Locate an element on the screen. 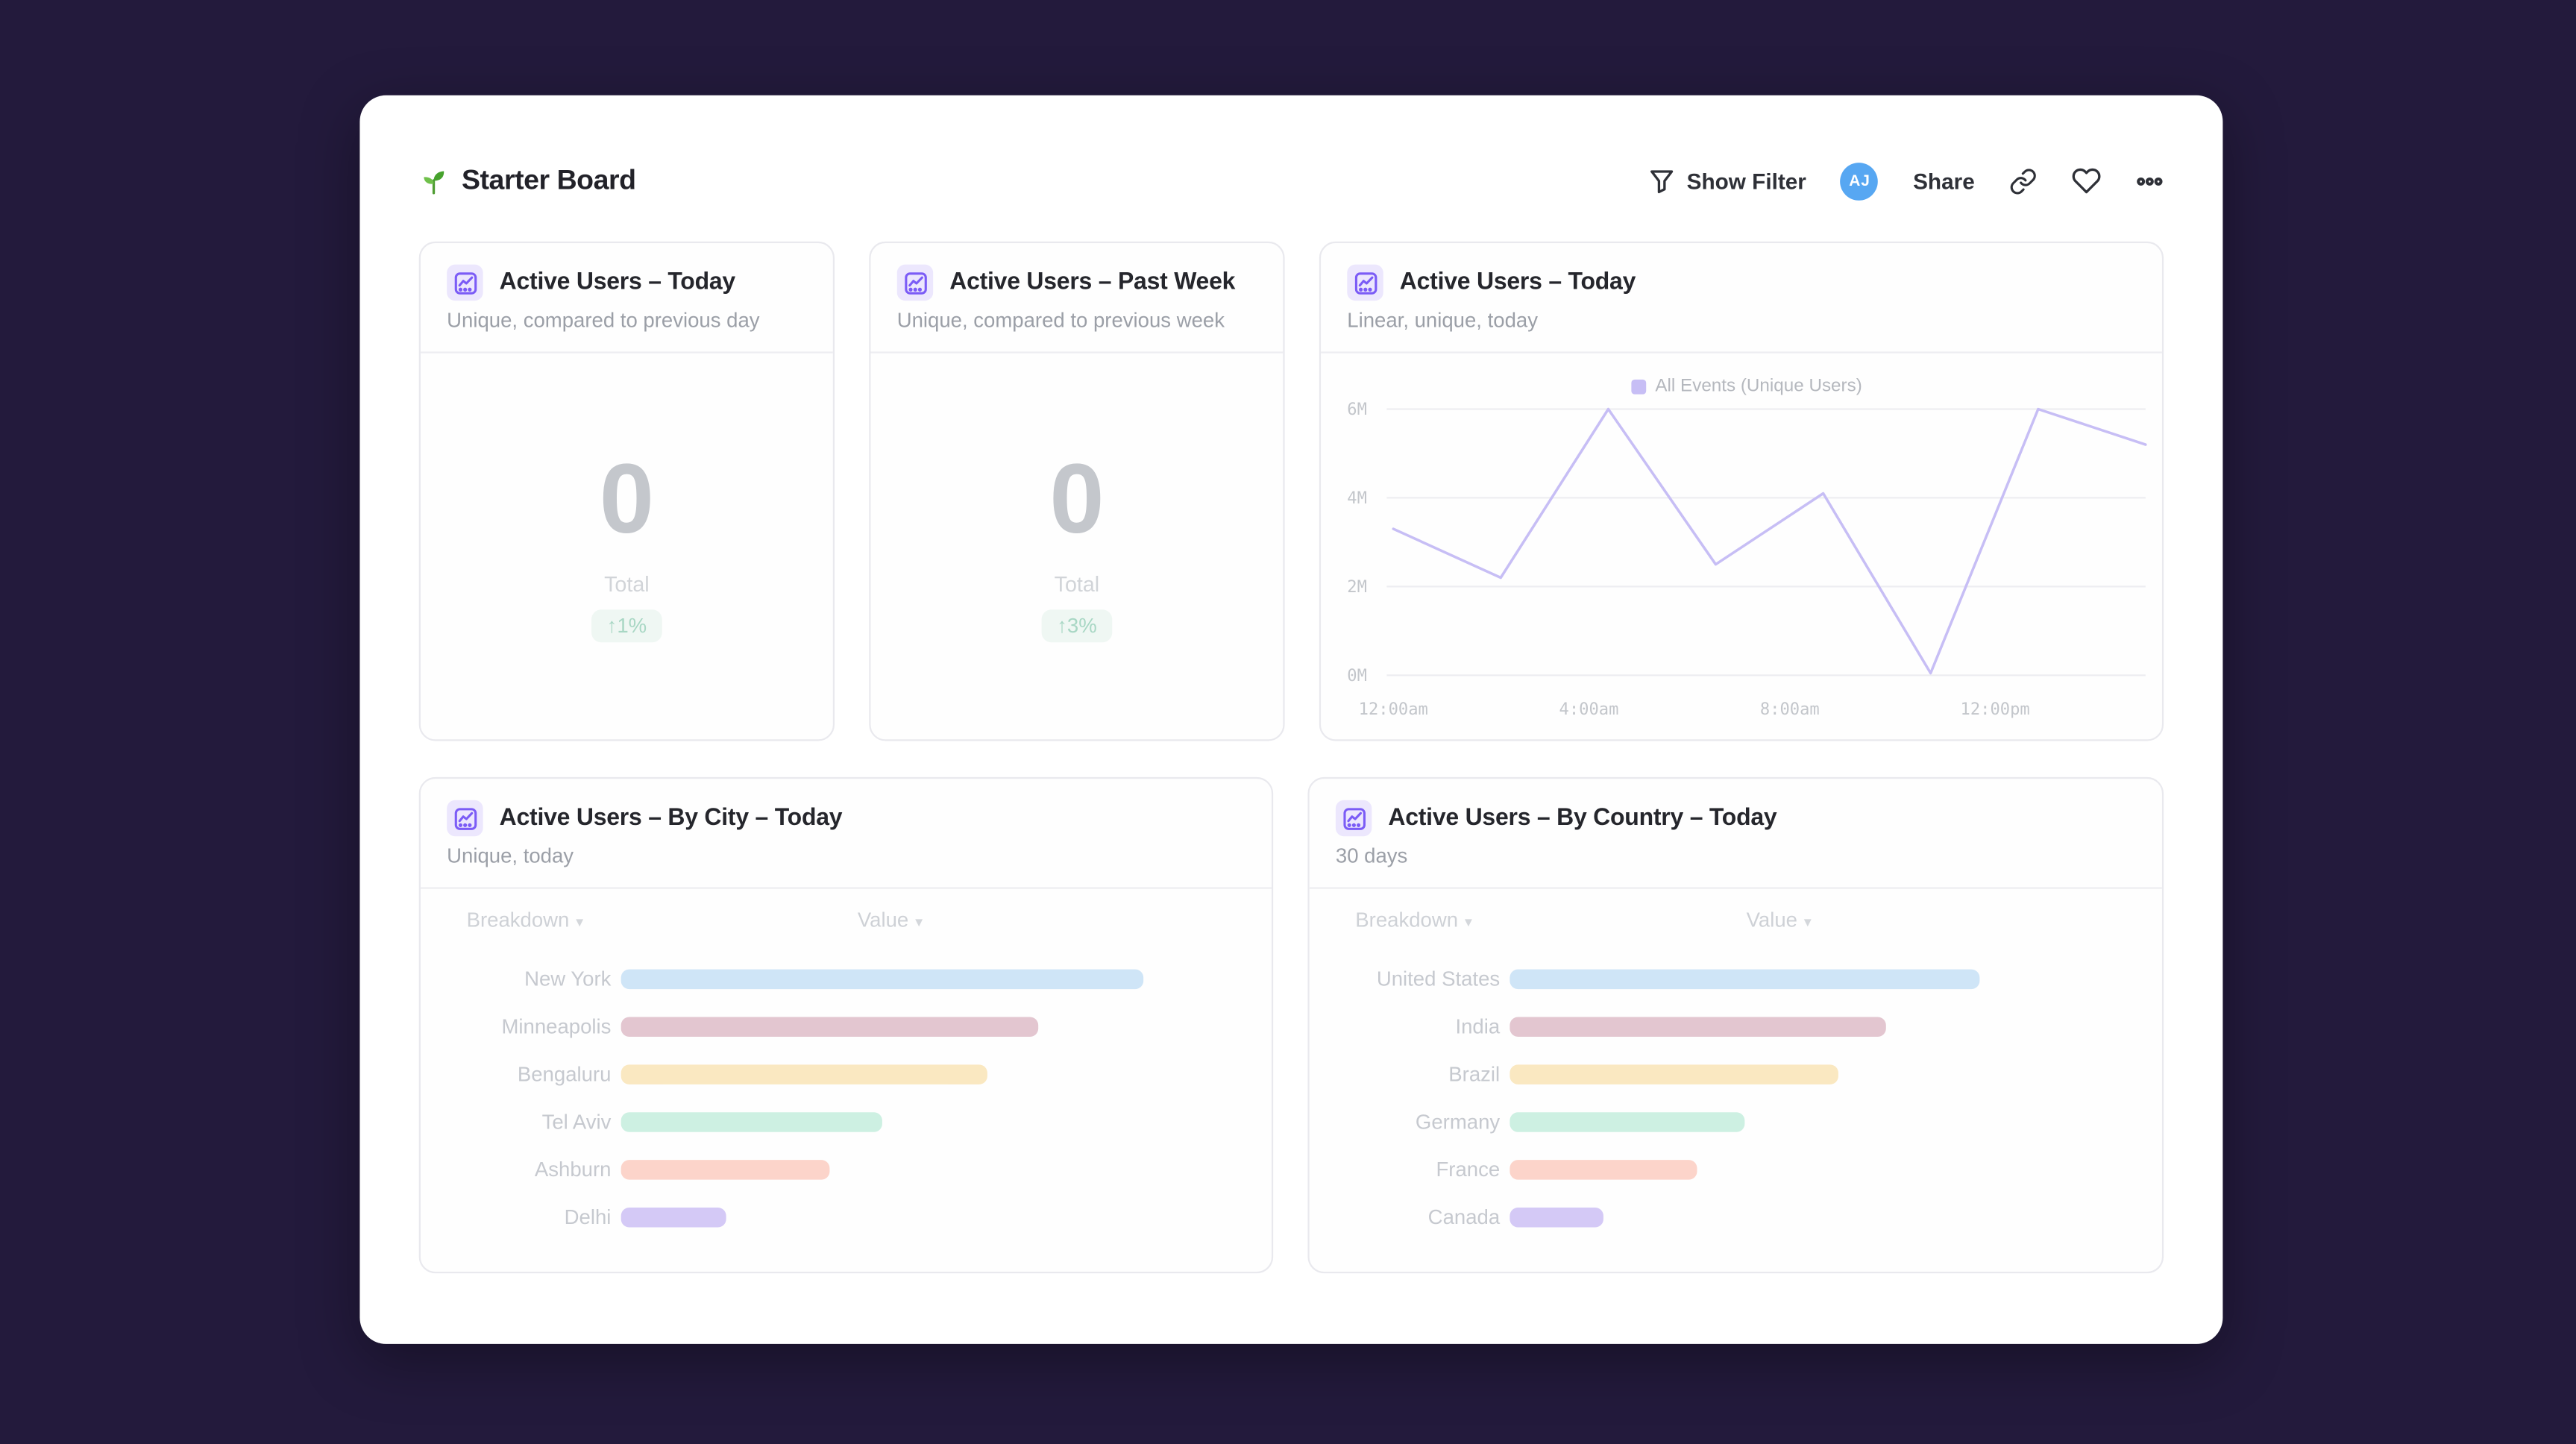  card-title-link: Active Users – Past Week is located at coordinates (1093, 282).